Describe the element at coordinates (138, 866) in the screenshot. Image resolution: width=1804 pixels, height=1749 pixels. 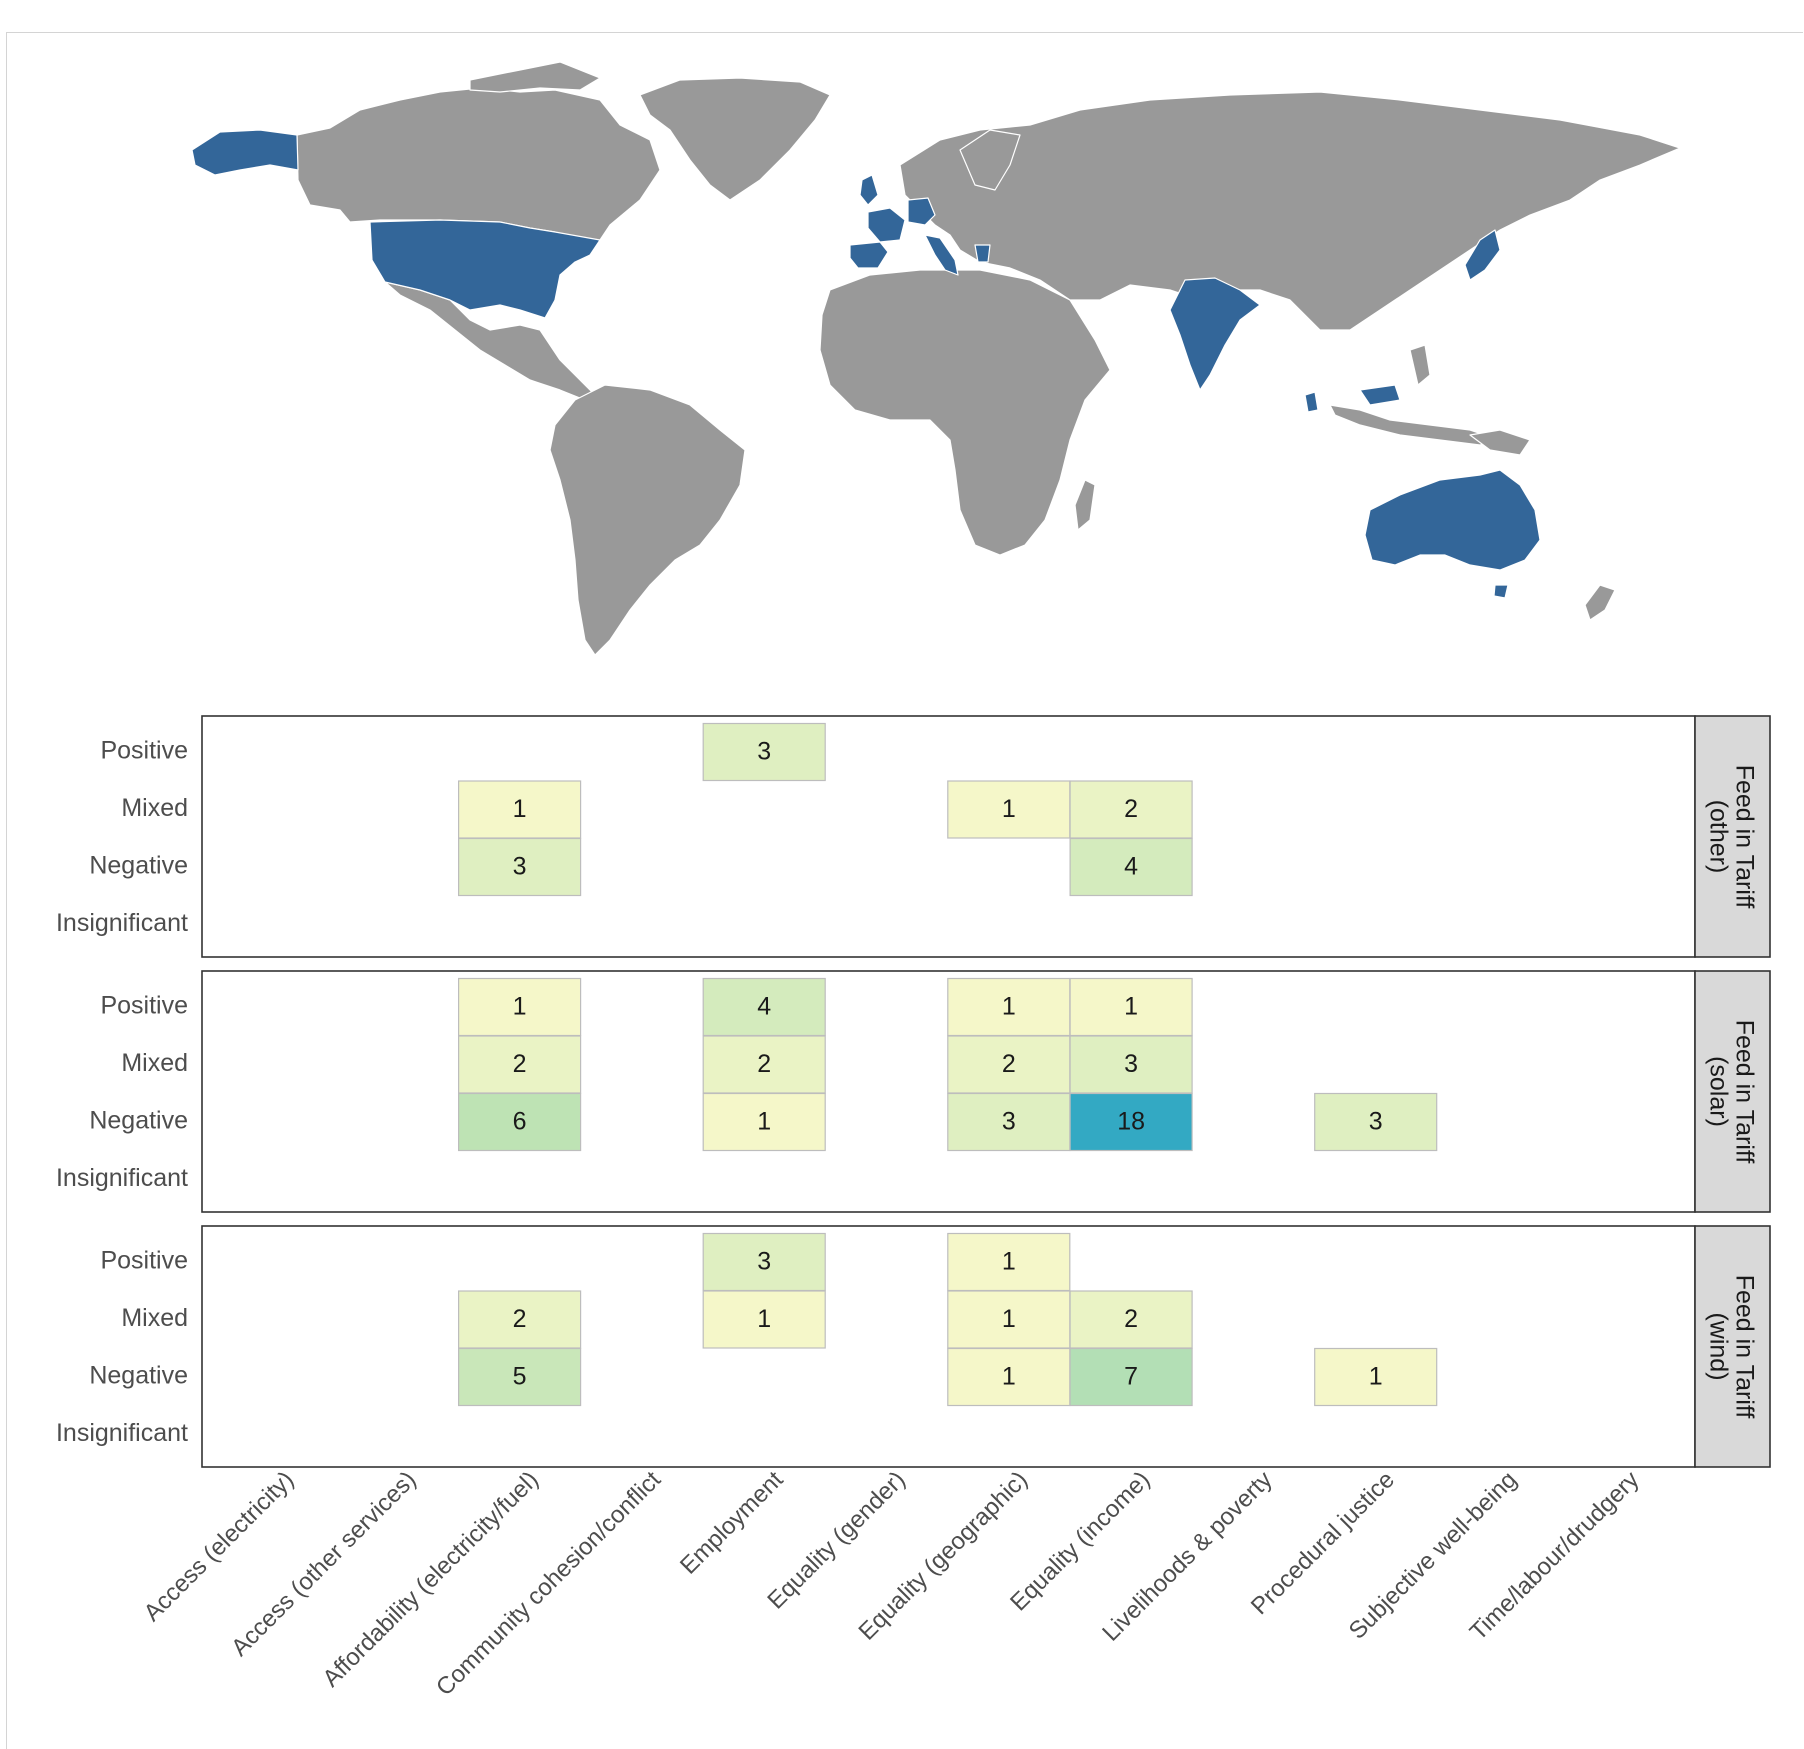
I see `y-tick-label: Negative` at that location.